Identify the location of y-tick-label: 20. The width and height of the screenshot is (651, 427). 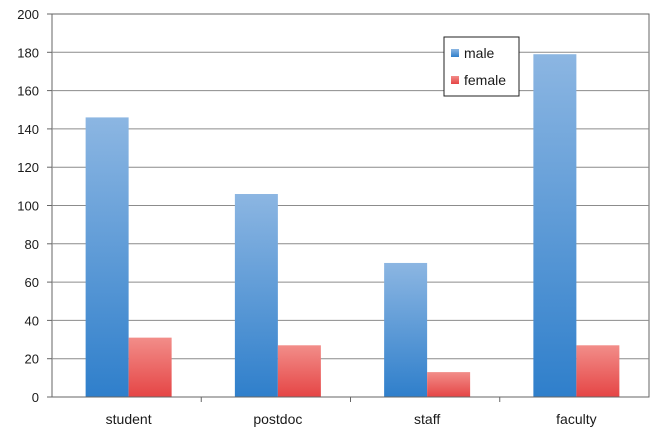
(32, 359).